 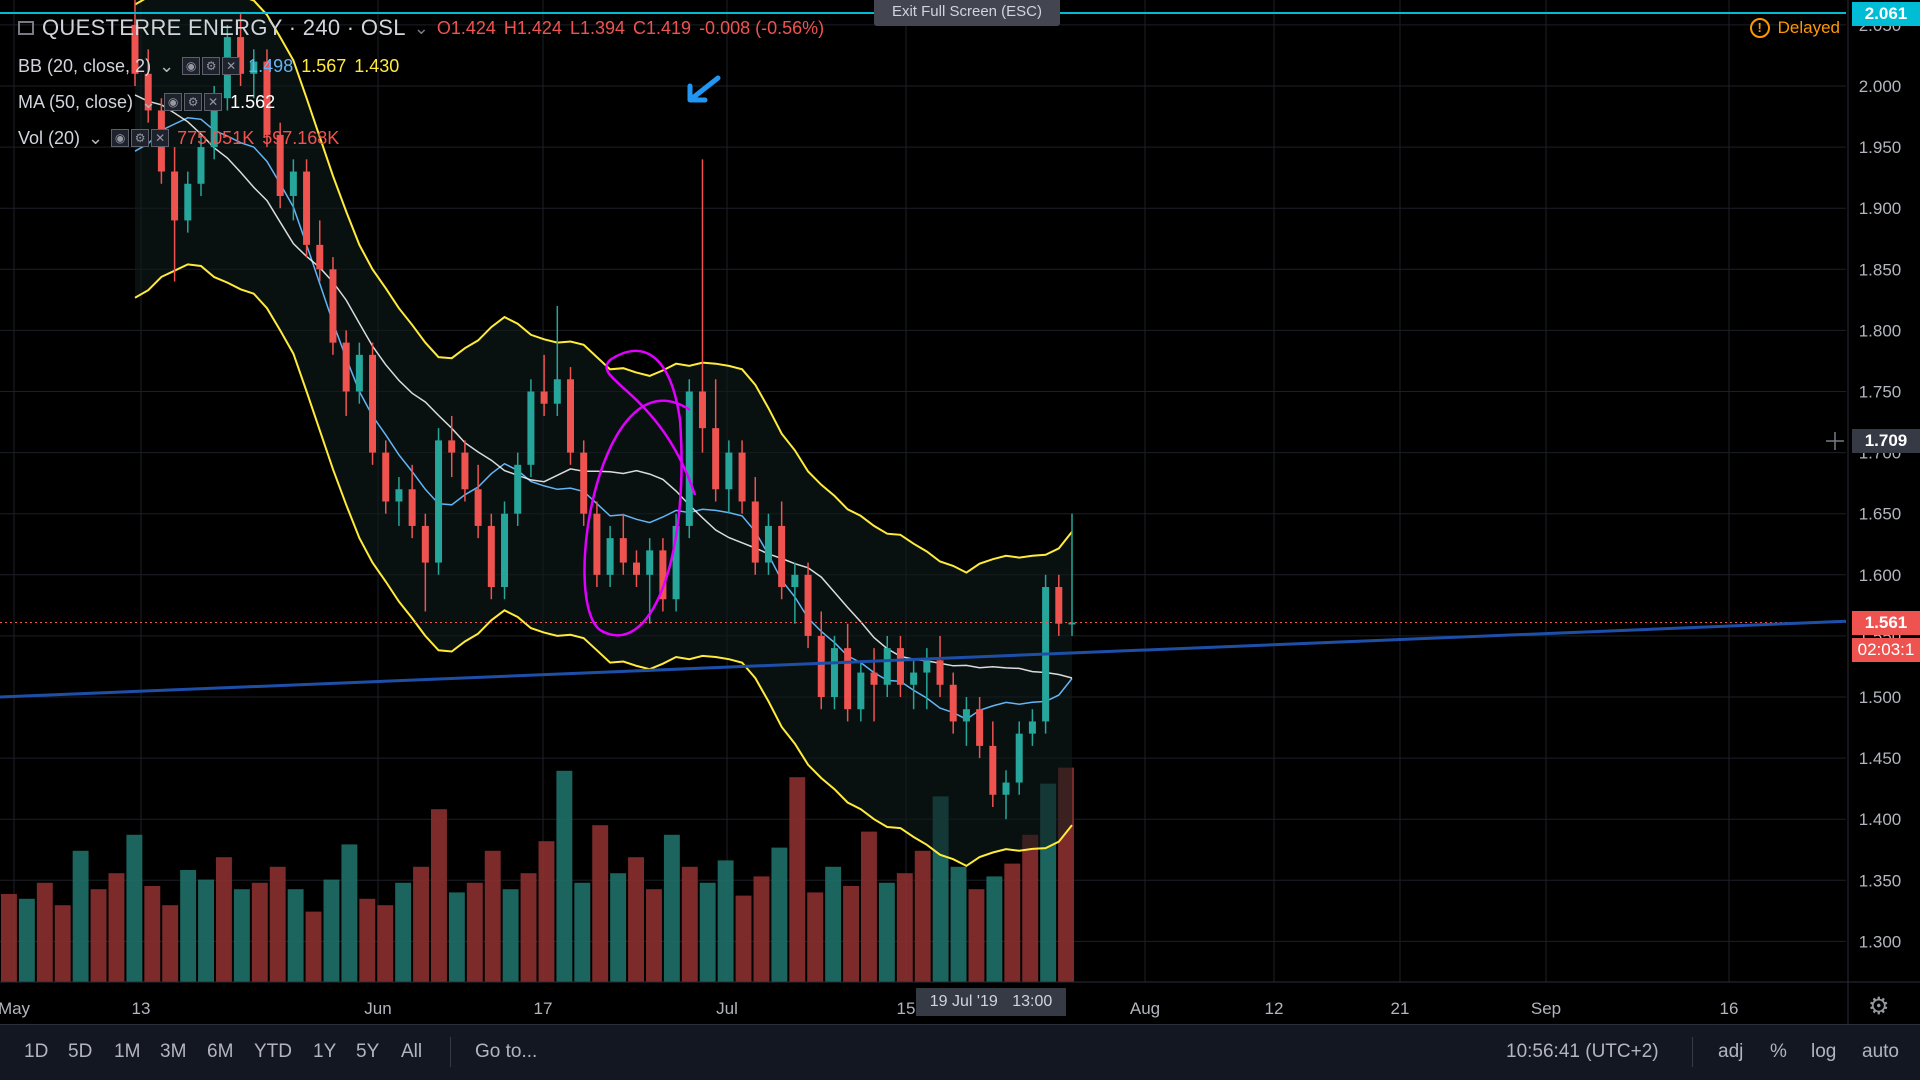 What do you see at coordinates (253, 102) in the screenshot?
I see `indicator-value: 1.562` at bounding box center [253, 102].